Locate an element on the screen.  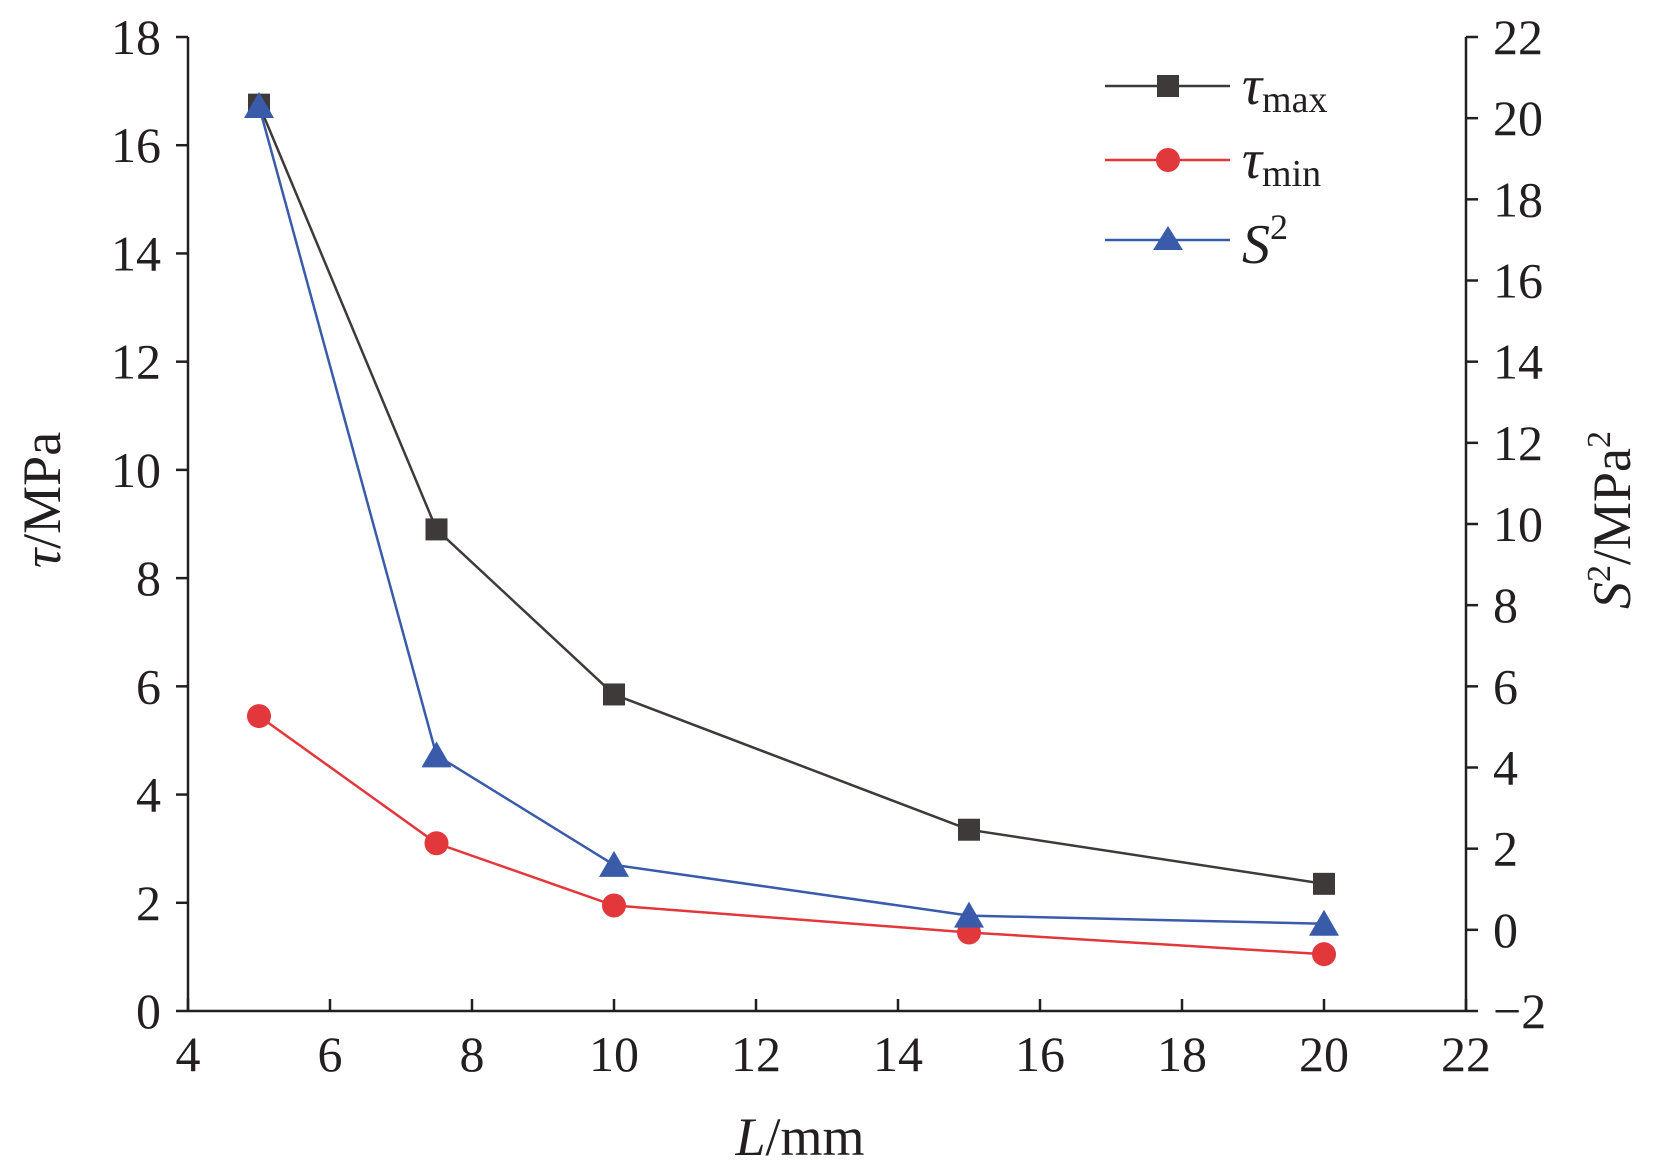
y-right-tick-label: 14 is located at coordinates (1518, 362).